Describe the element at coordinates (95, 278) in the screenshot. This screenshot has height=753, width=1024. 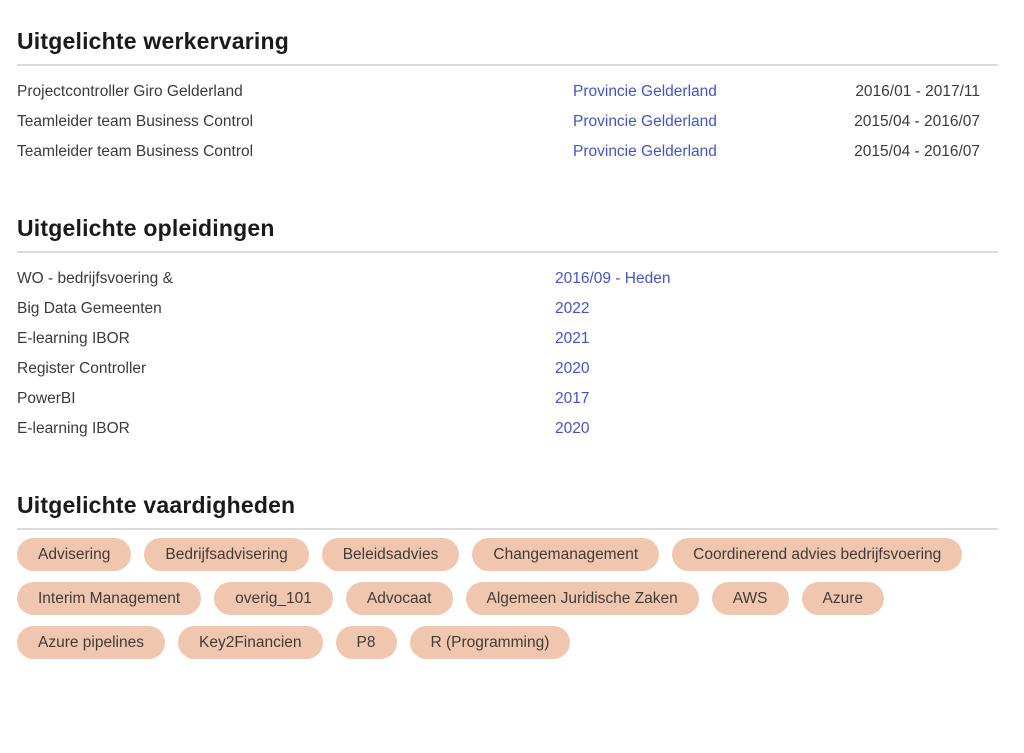
I see `education-name: WO - bedrijfsvoering &` at that location.